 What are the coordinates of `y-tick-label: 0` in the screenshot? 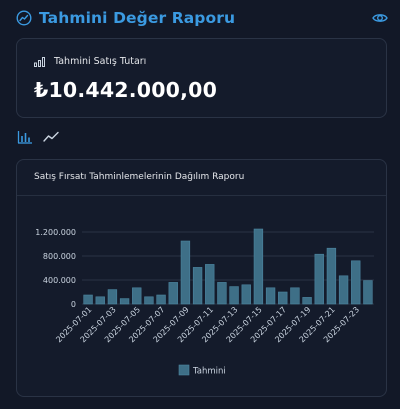 It's located at (73, 304).